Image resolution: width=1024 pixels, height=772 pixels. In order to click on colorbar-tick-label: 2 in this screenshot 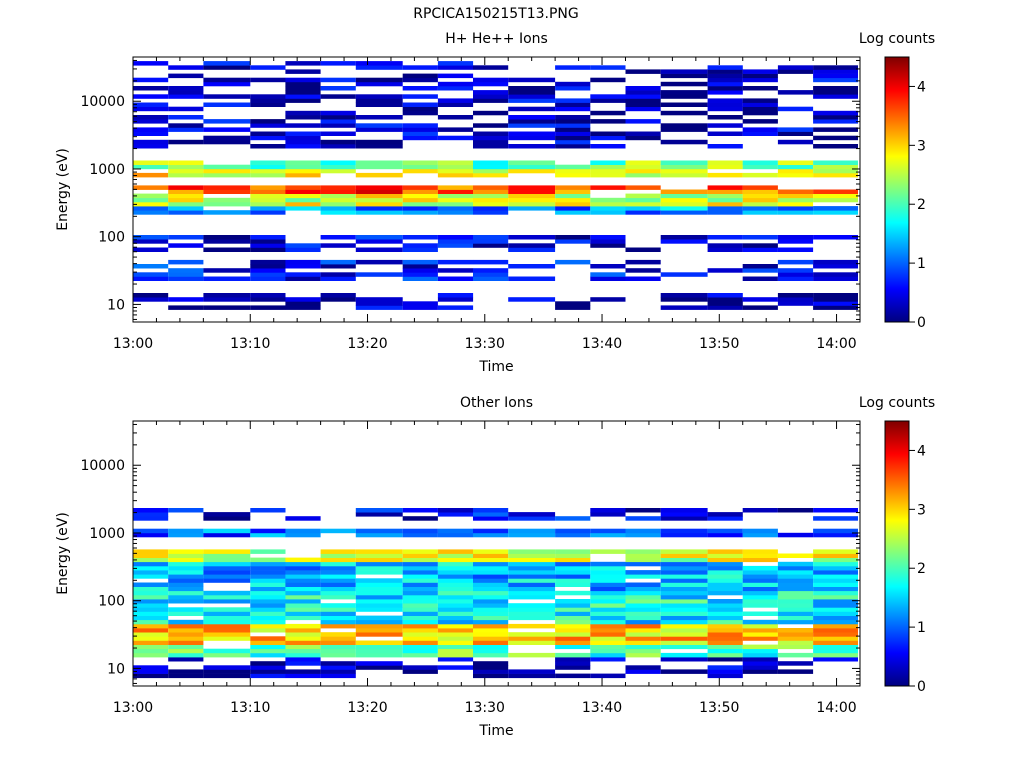, I will do `click(921, 205)`.